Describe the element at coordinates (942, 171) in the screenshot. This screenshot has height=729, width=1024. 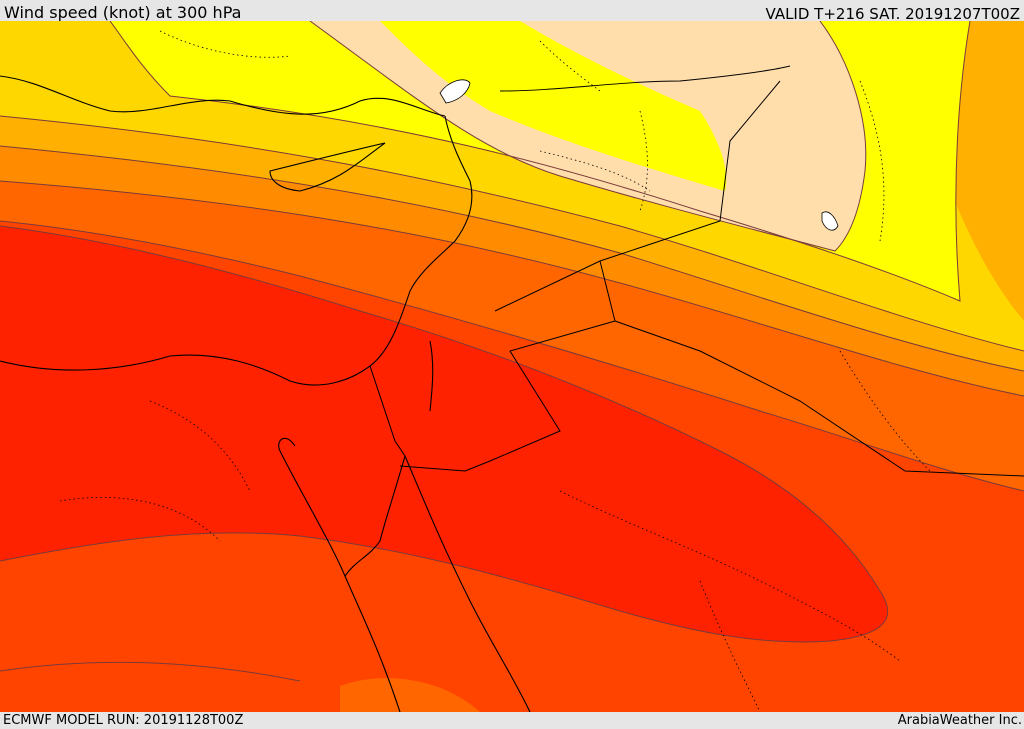
I see `band-amber-east` at that location.